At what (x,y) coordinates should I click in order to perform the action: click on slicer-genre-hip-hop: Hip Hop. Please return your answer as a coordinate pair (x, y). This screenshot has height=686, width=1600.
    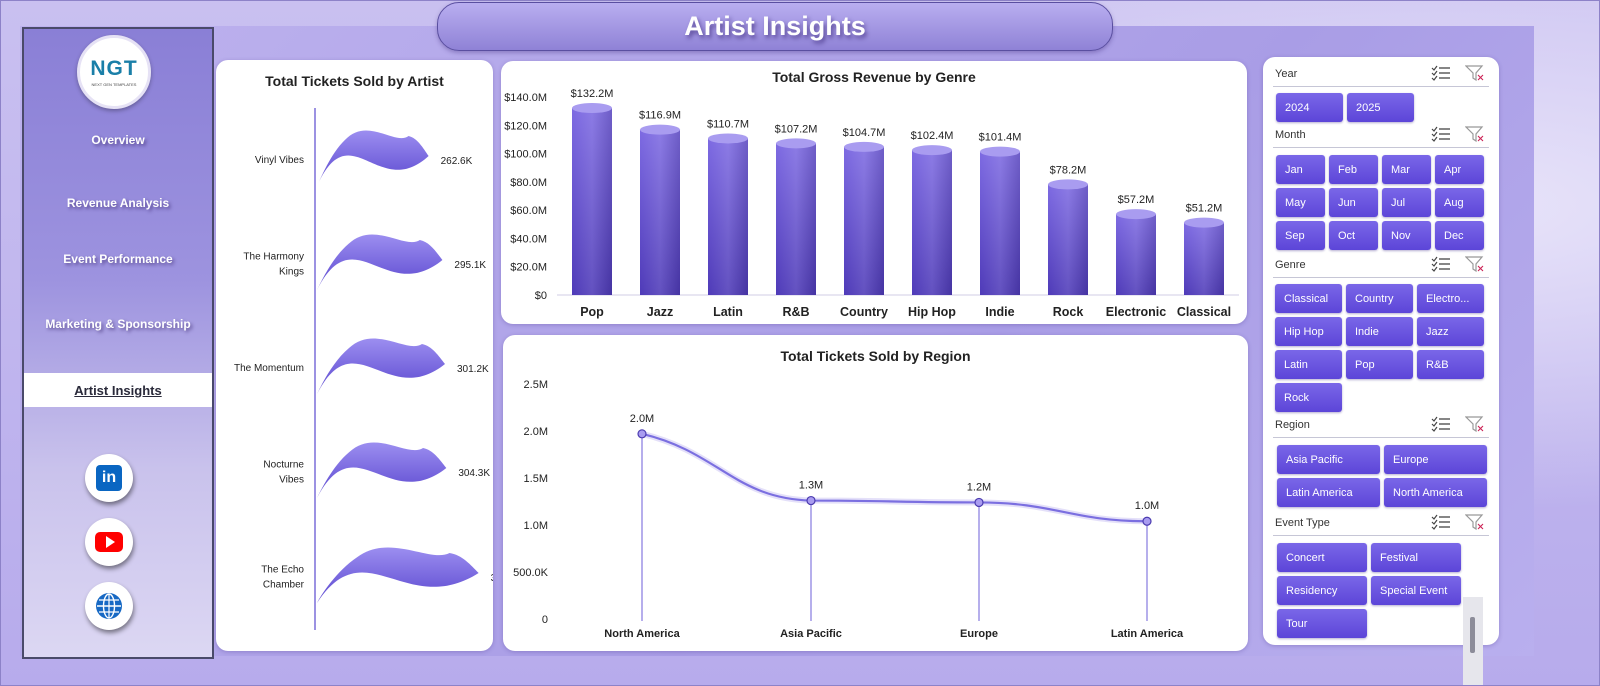
    Looking at the image, I should click on (1308, 331).